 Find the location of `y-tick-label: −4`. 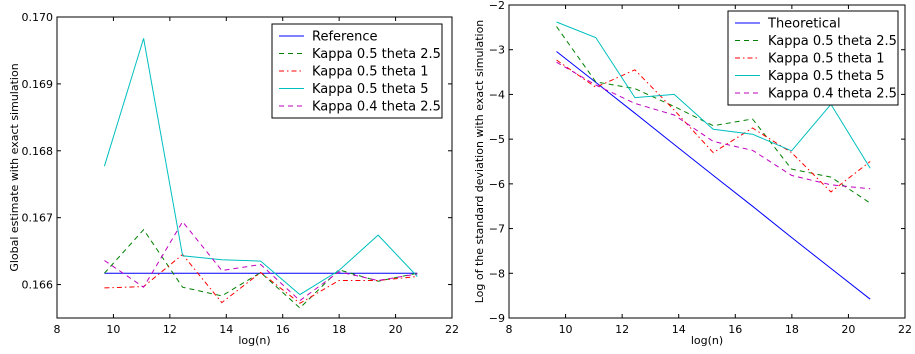

y-tick-label: −4 is located at coordinates (497, 94).